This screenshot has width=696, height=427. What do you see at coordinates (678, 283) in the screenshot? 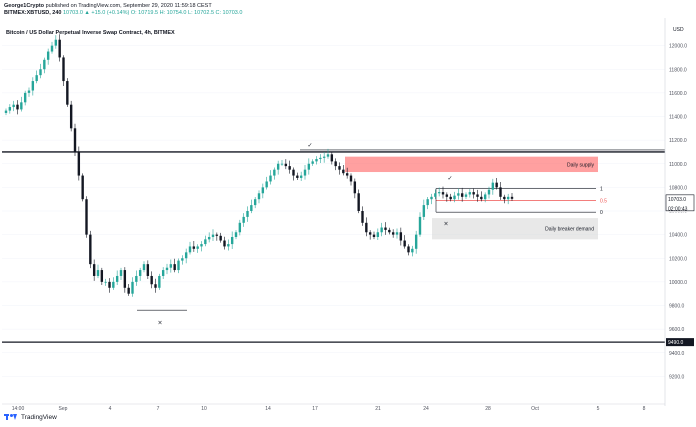
I see `y-tick-label: 10000.0` at bounding box center [678, 283].